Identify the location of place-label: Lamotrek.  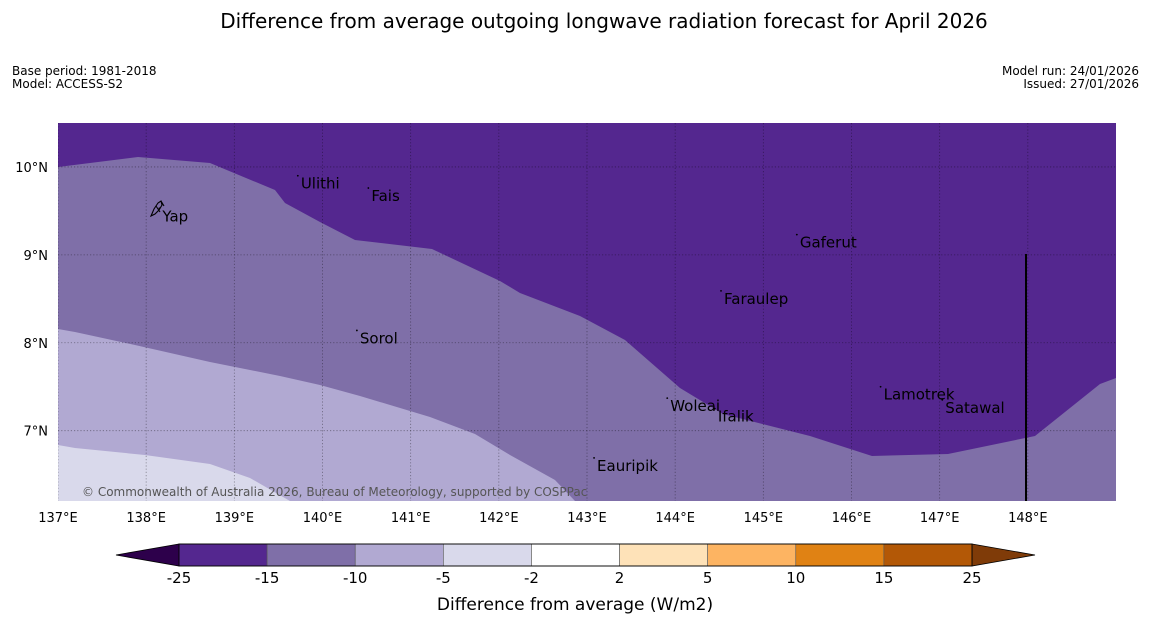
(919, 395).